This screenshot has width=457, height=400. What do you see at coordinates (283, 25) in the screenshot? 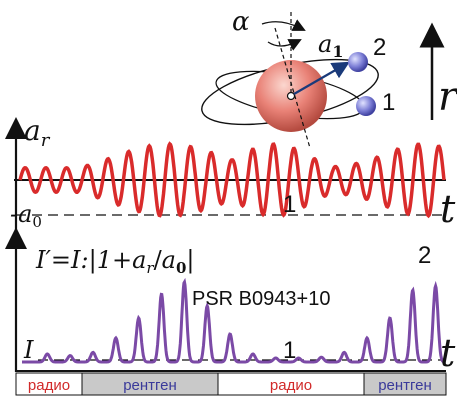
I see `alpha-arc` at bounding box center [283, 25].